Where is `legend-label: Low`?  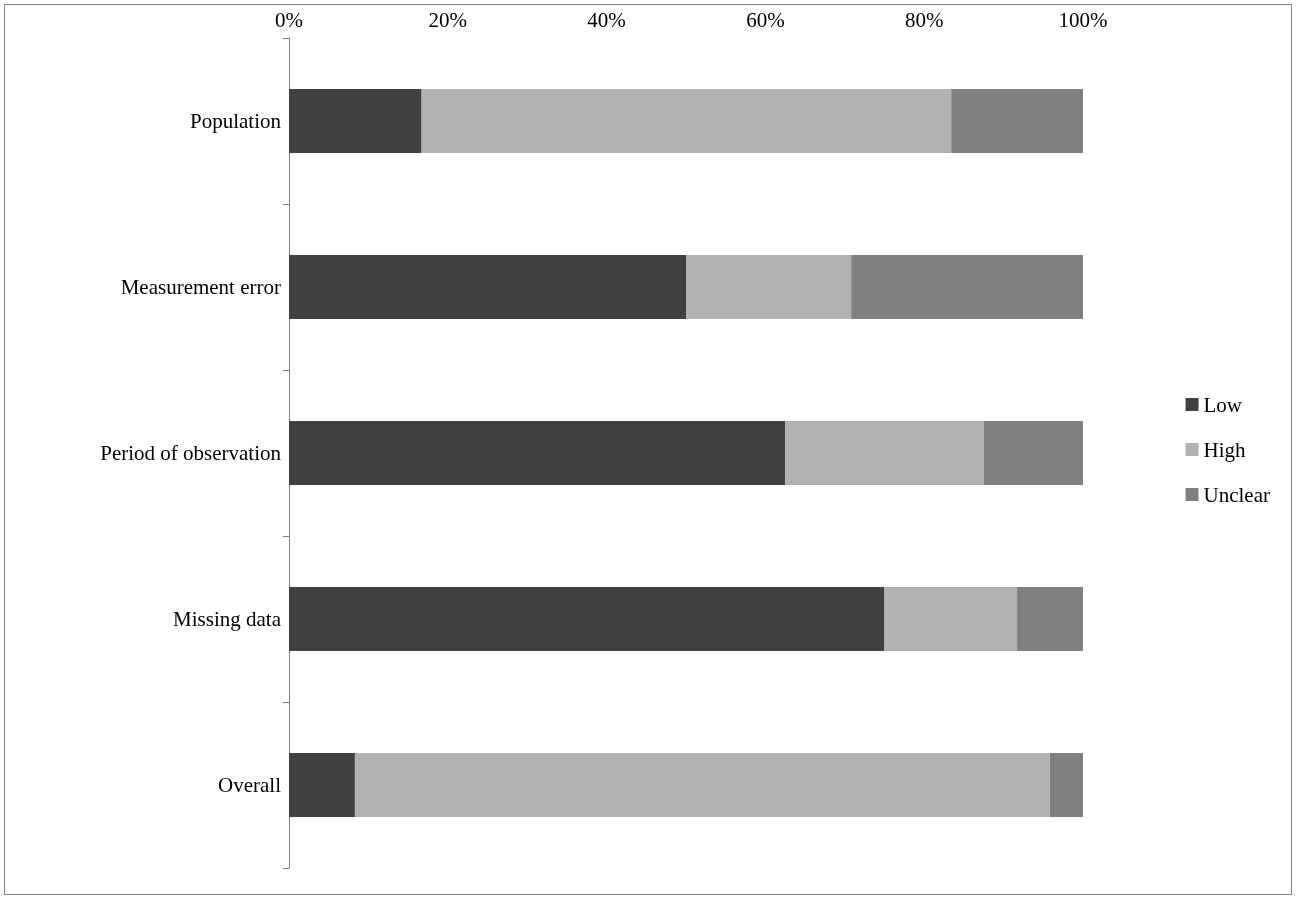 legend-label: Low is located at coordinates (1223, 404).